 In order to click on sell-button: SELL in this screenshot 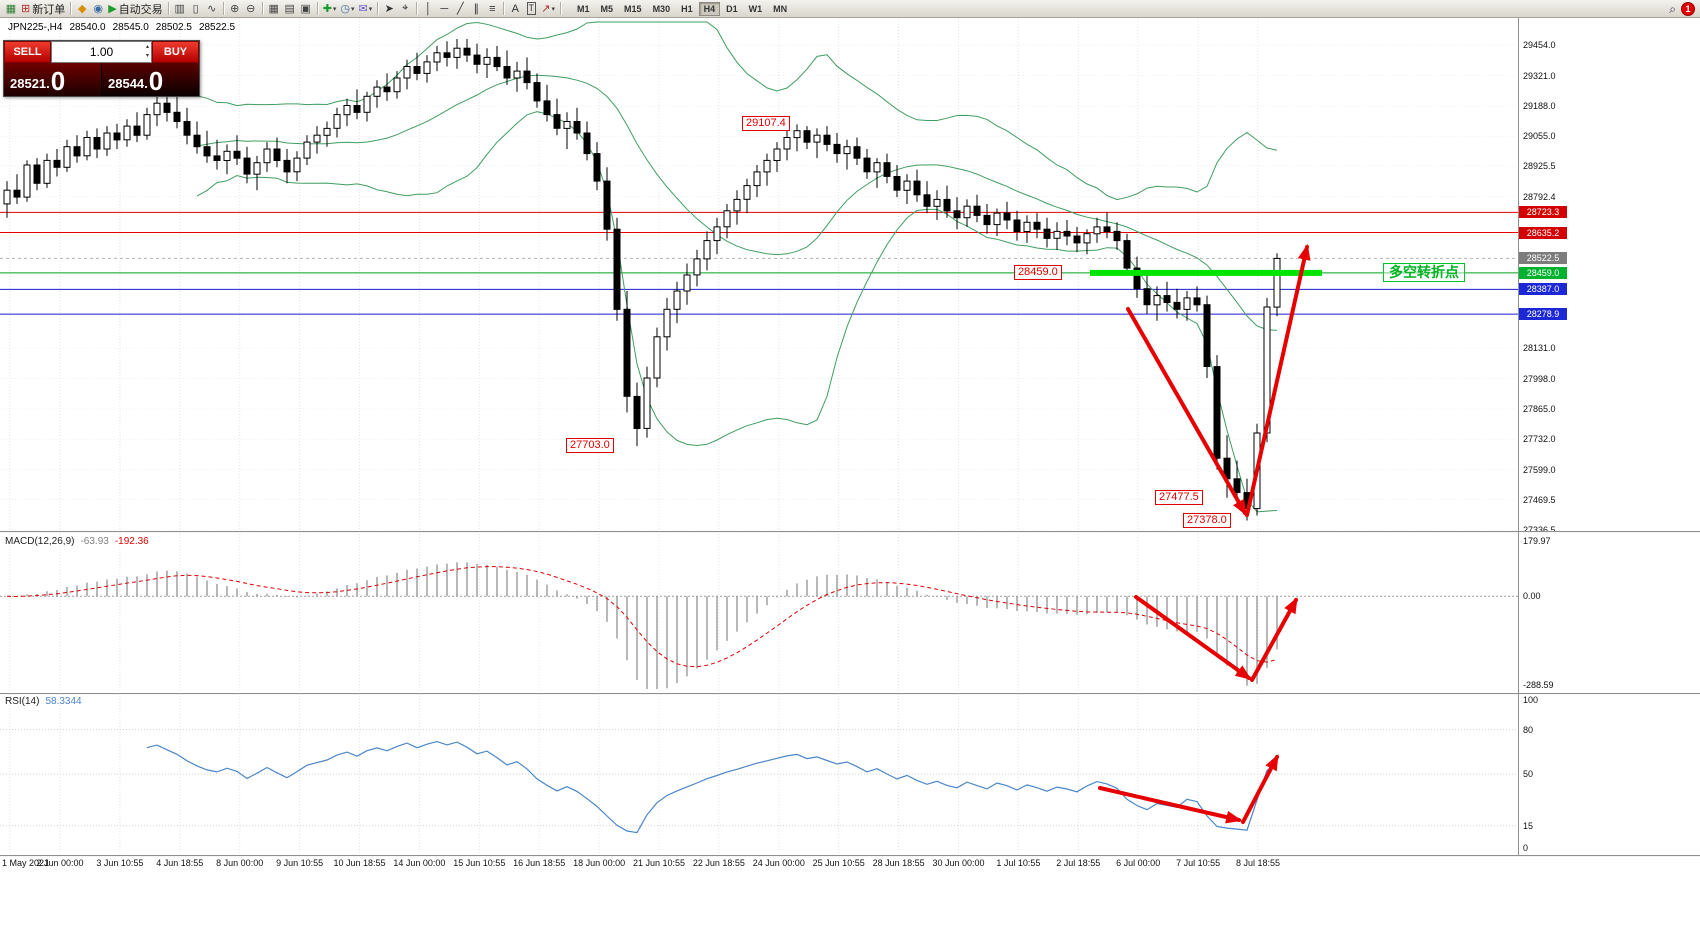, I will do `click(27, 52)`.